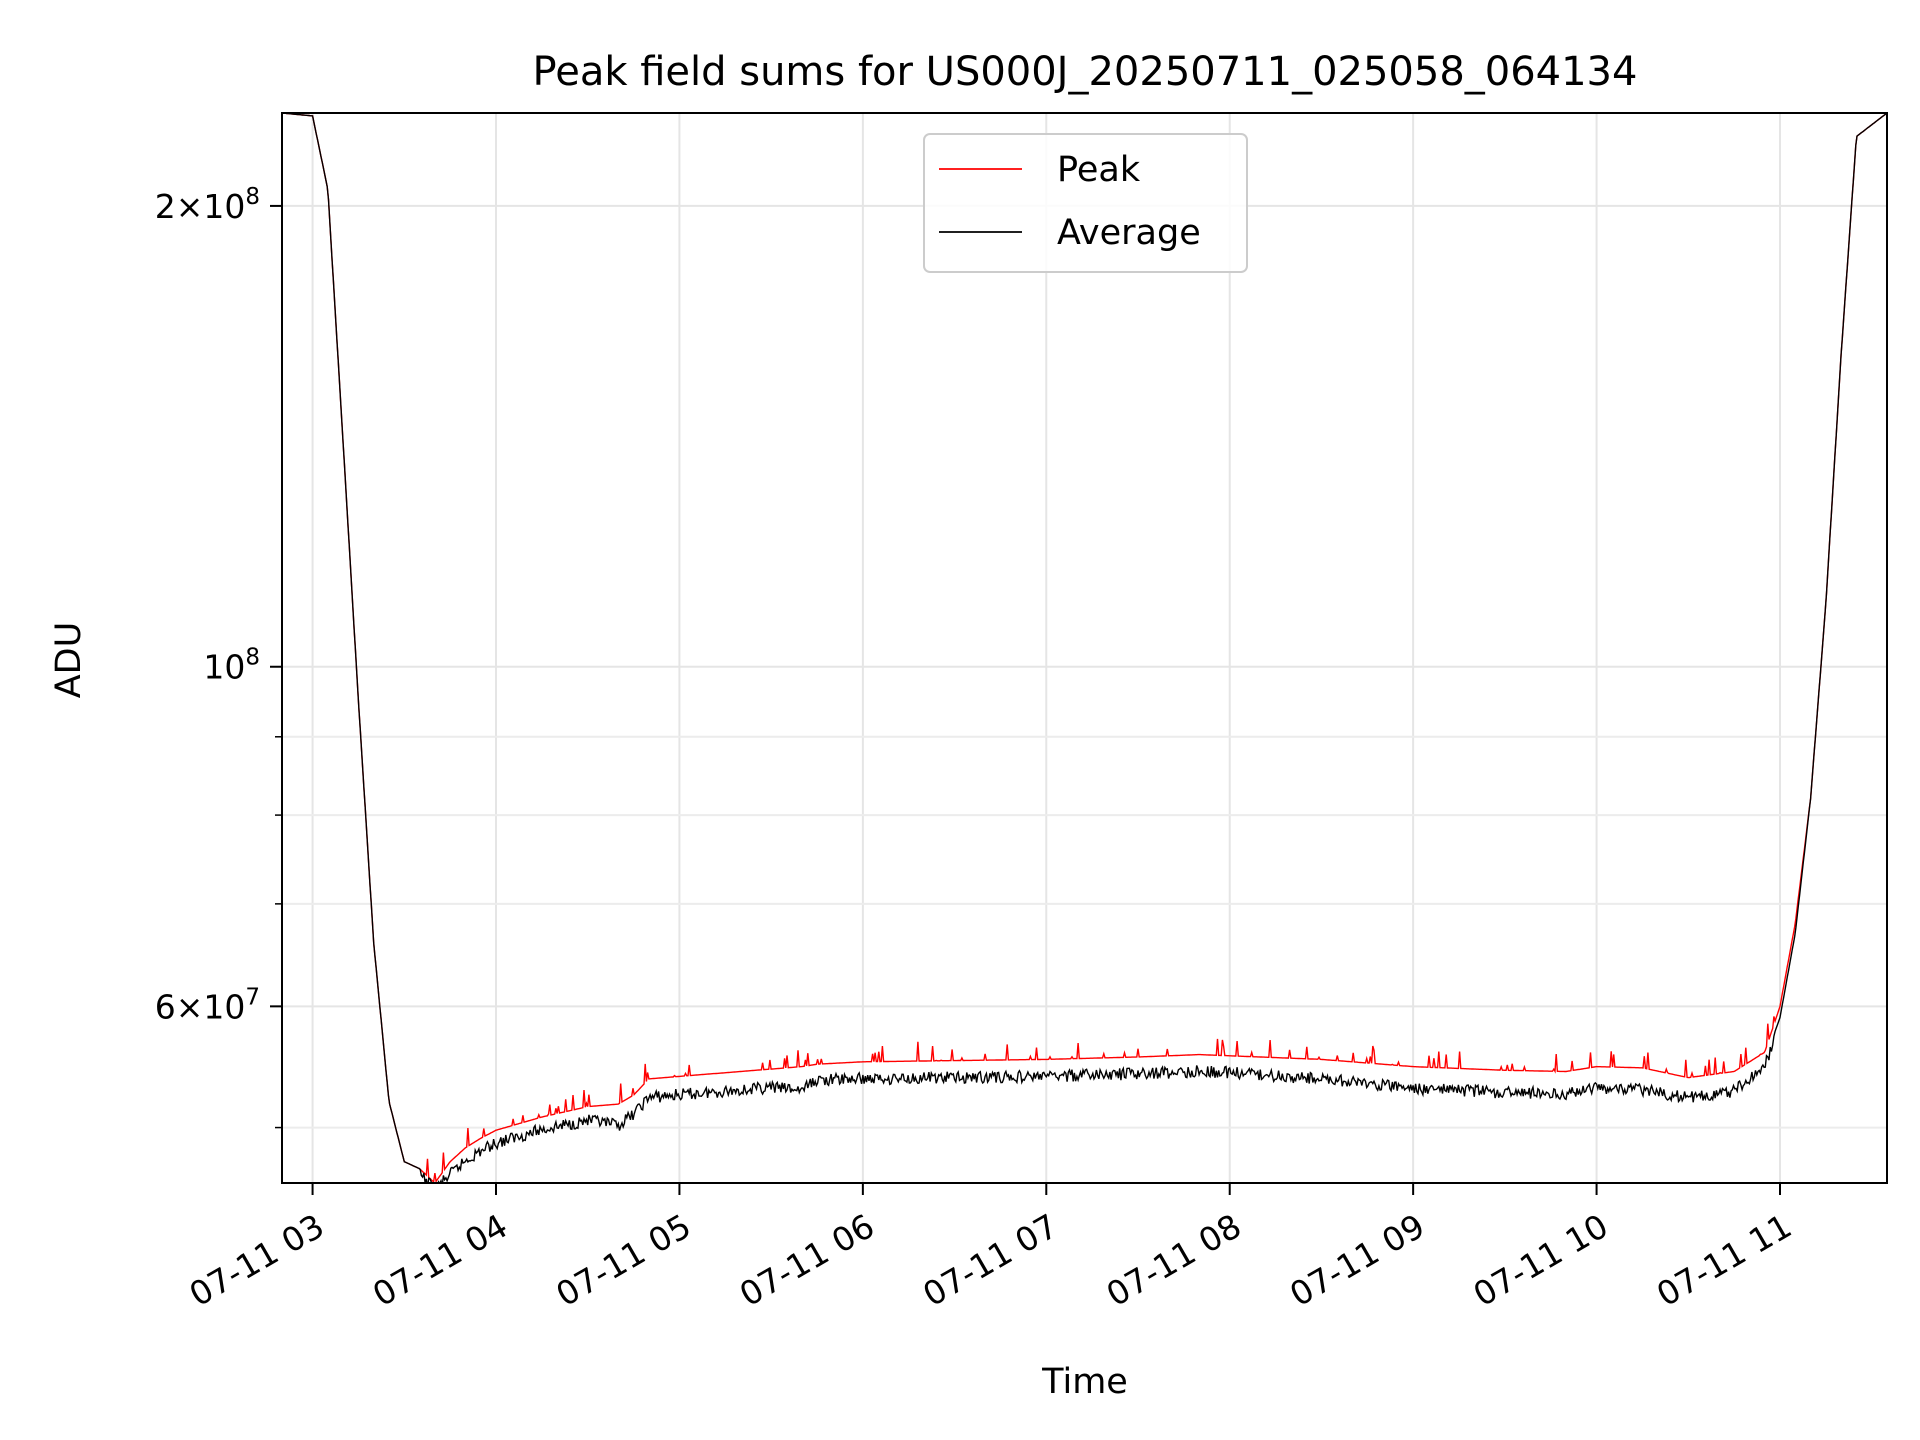 This screenshot has width=1920, height=1440. What do you see at coordinates (207, 1005) in the screenshot?
I see `y-tick-label: 6×107` at bounding box center [207, 1005].